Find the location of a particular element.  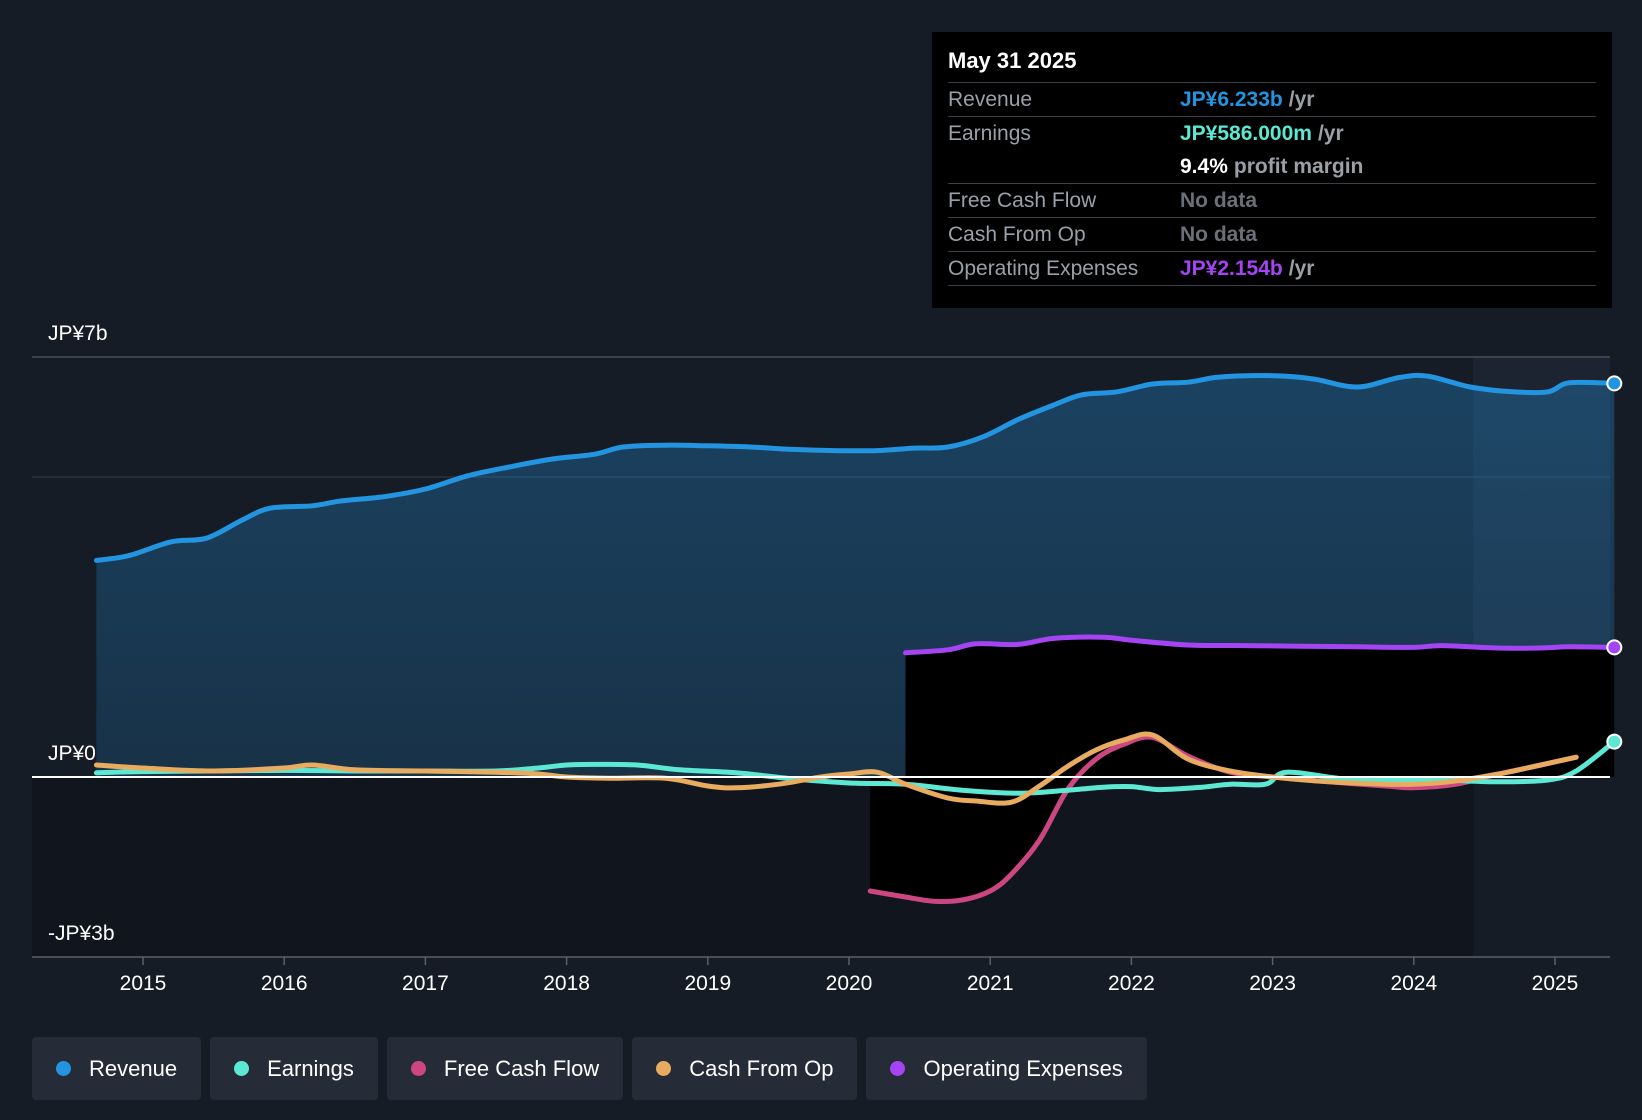

tooltip-row: Free Cash Flow No data is located at coordinates (1272, 201).